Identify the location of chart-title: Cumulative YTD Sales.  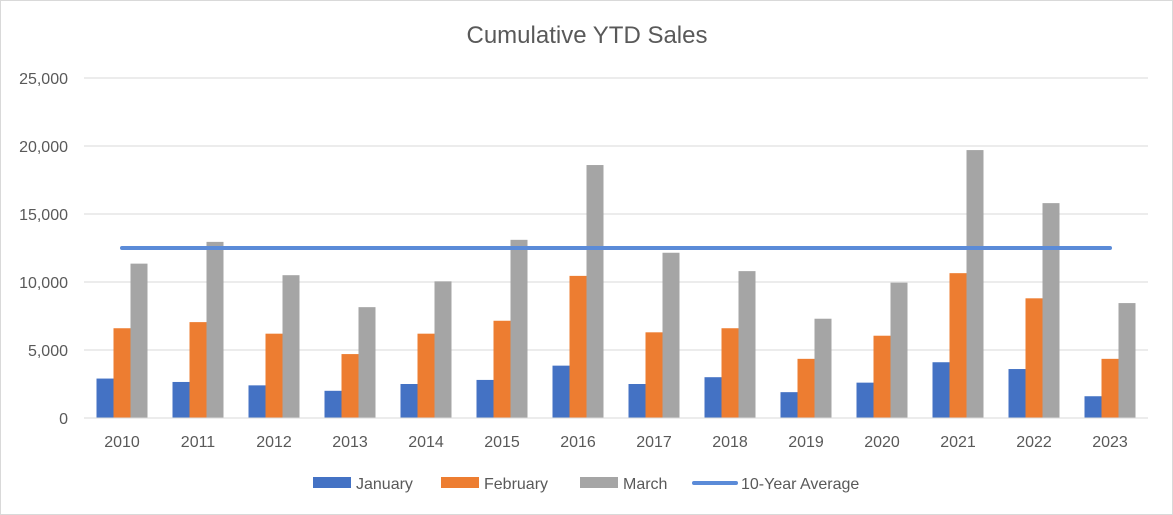
(587, 35).